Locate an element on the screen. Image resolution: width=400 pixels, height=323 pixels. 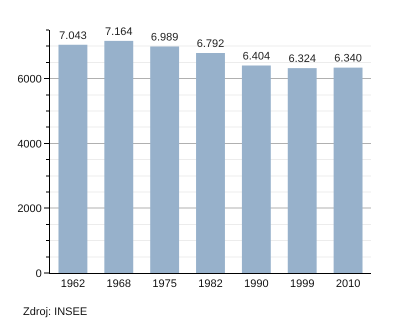
y-tick-label: 2000 is located at coordinates (29, 209).